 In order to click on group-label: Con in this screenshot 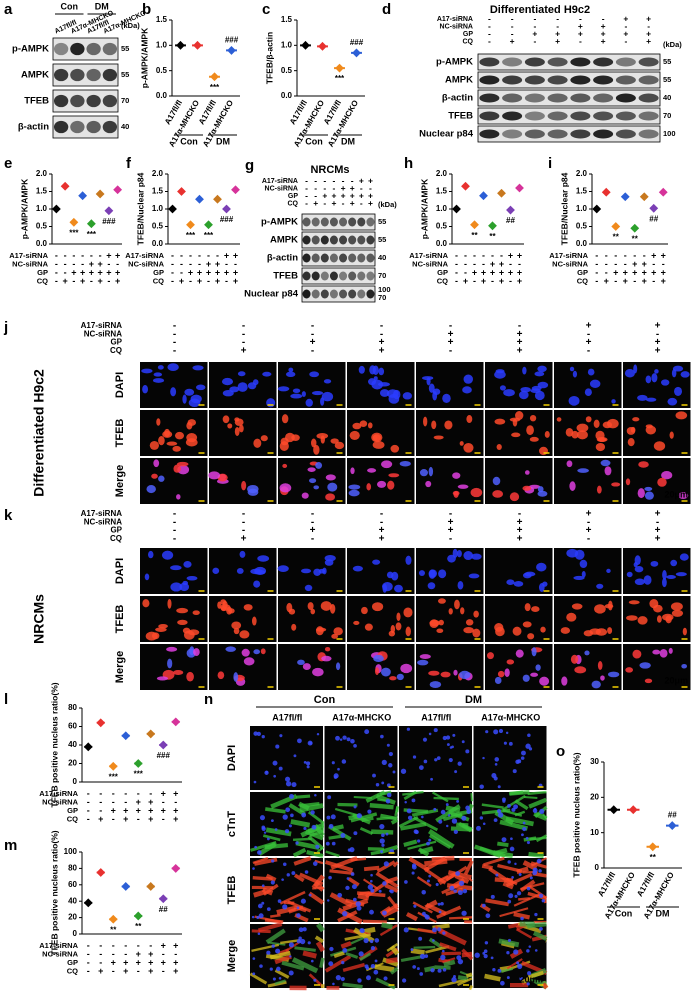, I will do `click(314, 141)`.